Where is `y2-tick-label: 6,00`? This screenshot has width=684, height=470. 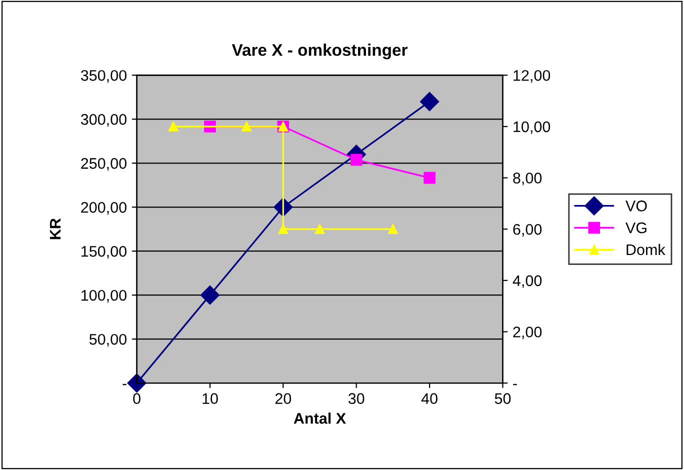 y2-tick-label: 6,00 is located at coordinates (527, 230).